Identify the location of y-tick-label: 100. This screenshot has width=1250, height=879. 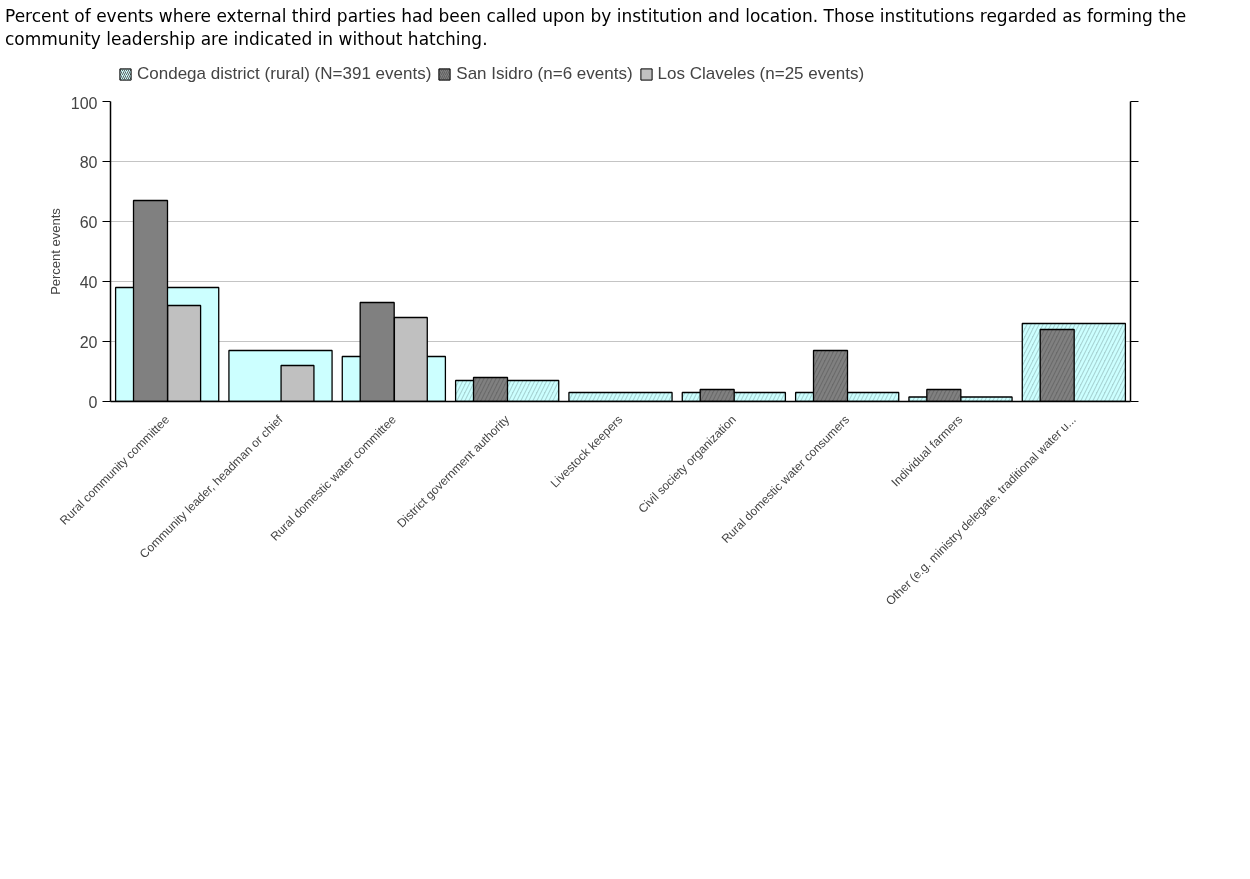
(84, 103).